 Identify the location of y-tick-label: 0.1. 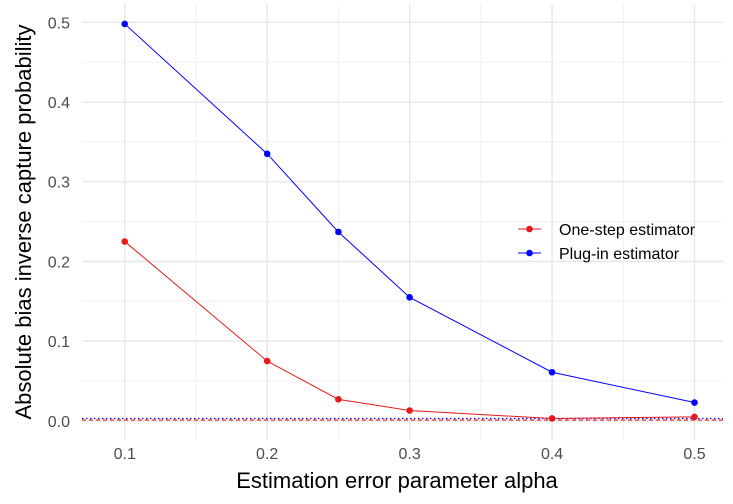
(59, 342).